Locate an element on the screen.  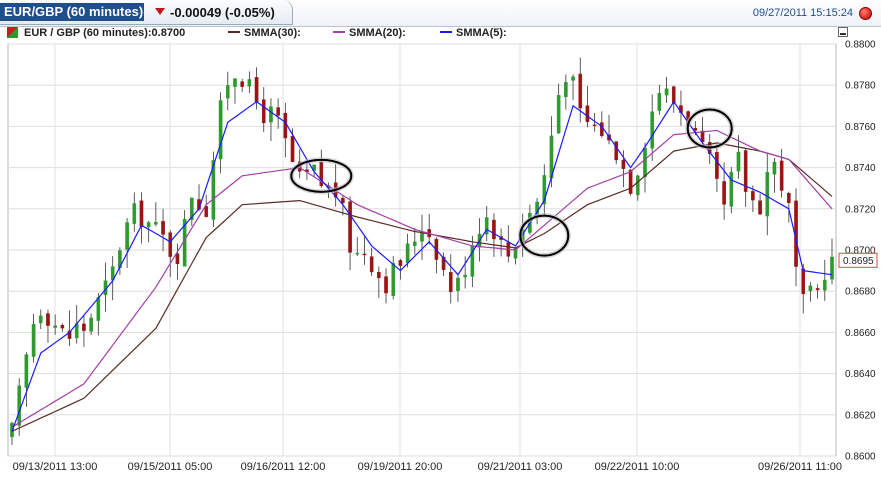
symbol-tab: EUR/GBP (60 minutes) -0.00049 (-0.05%) is located at coordinates (146, 12).